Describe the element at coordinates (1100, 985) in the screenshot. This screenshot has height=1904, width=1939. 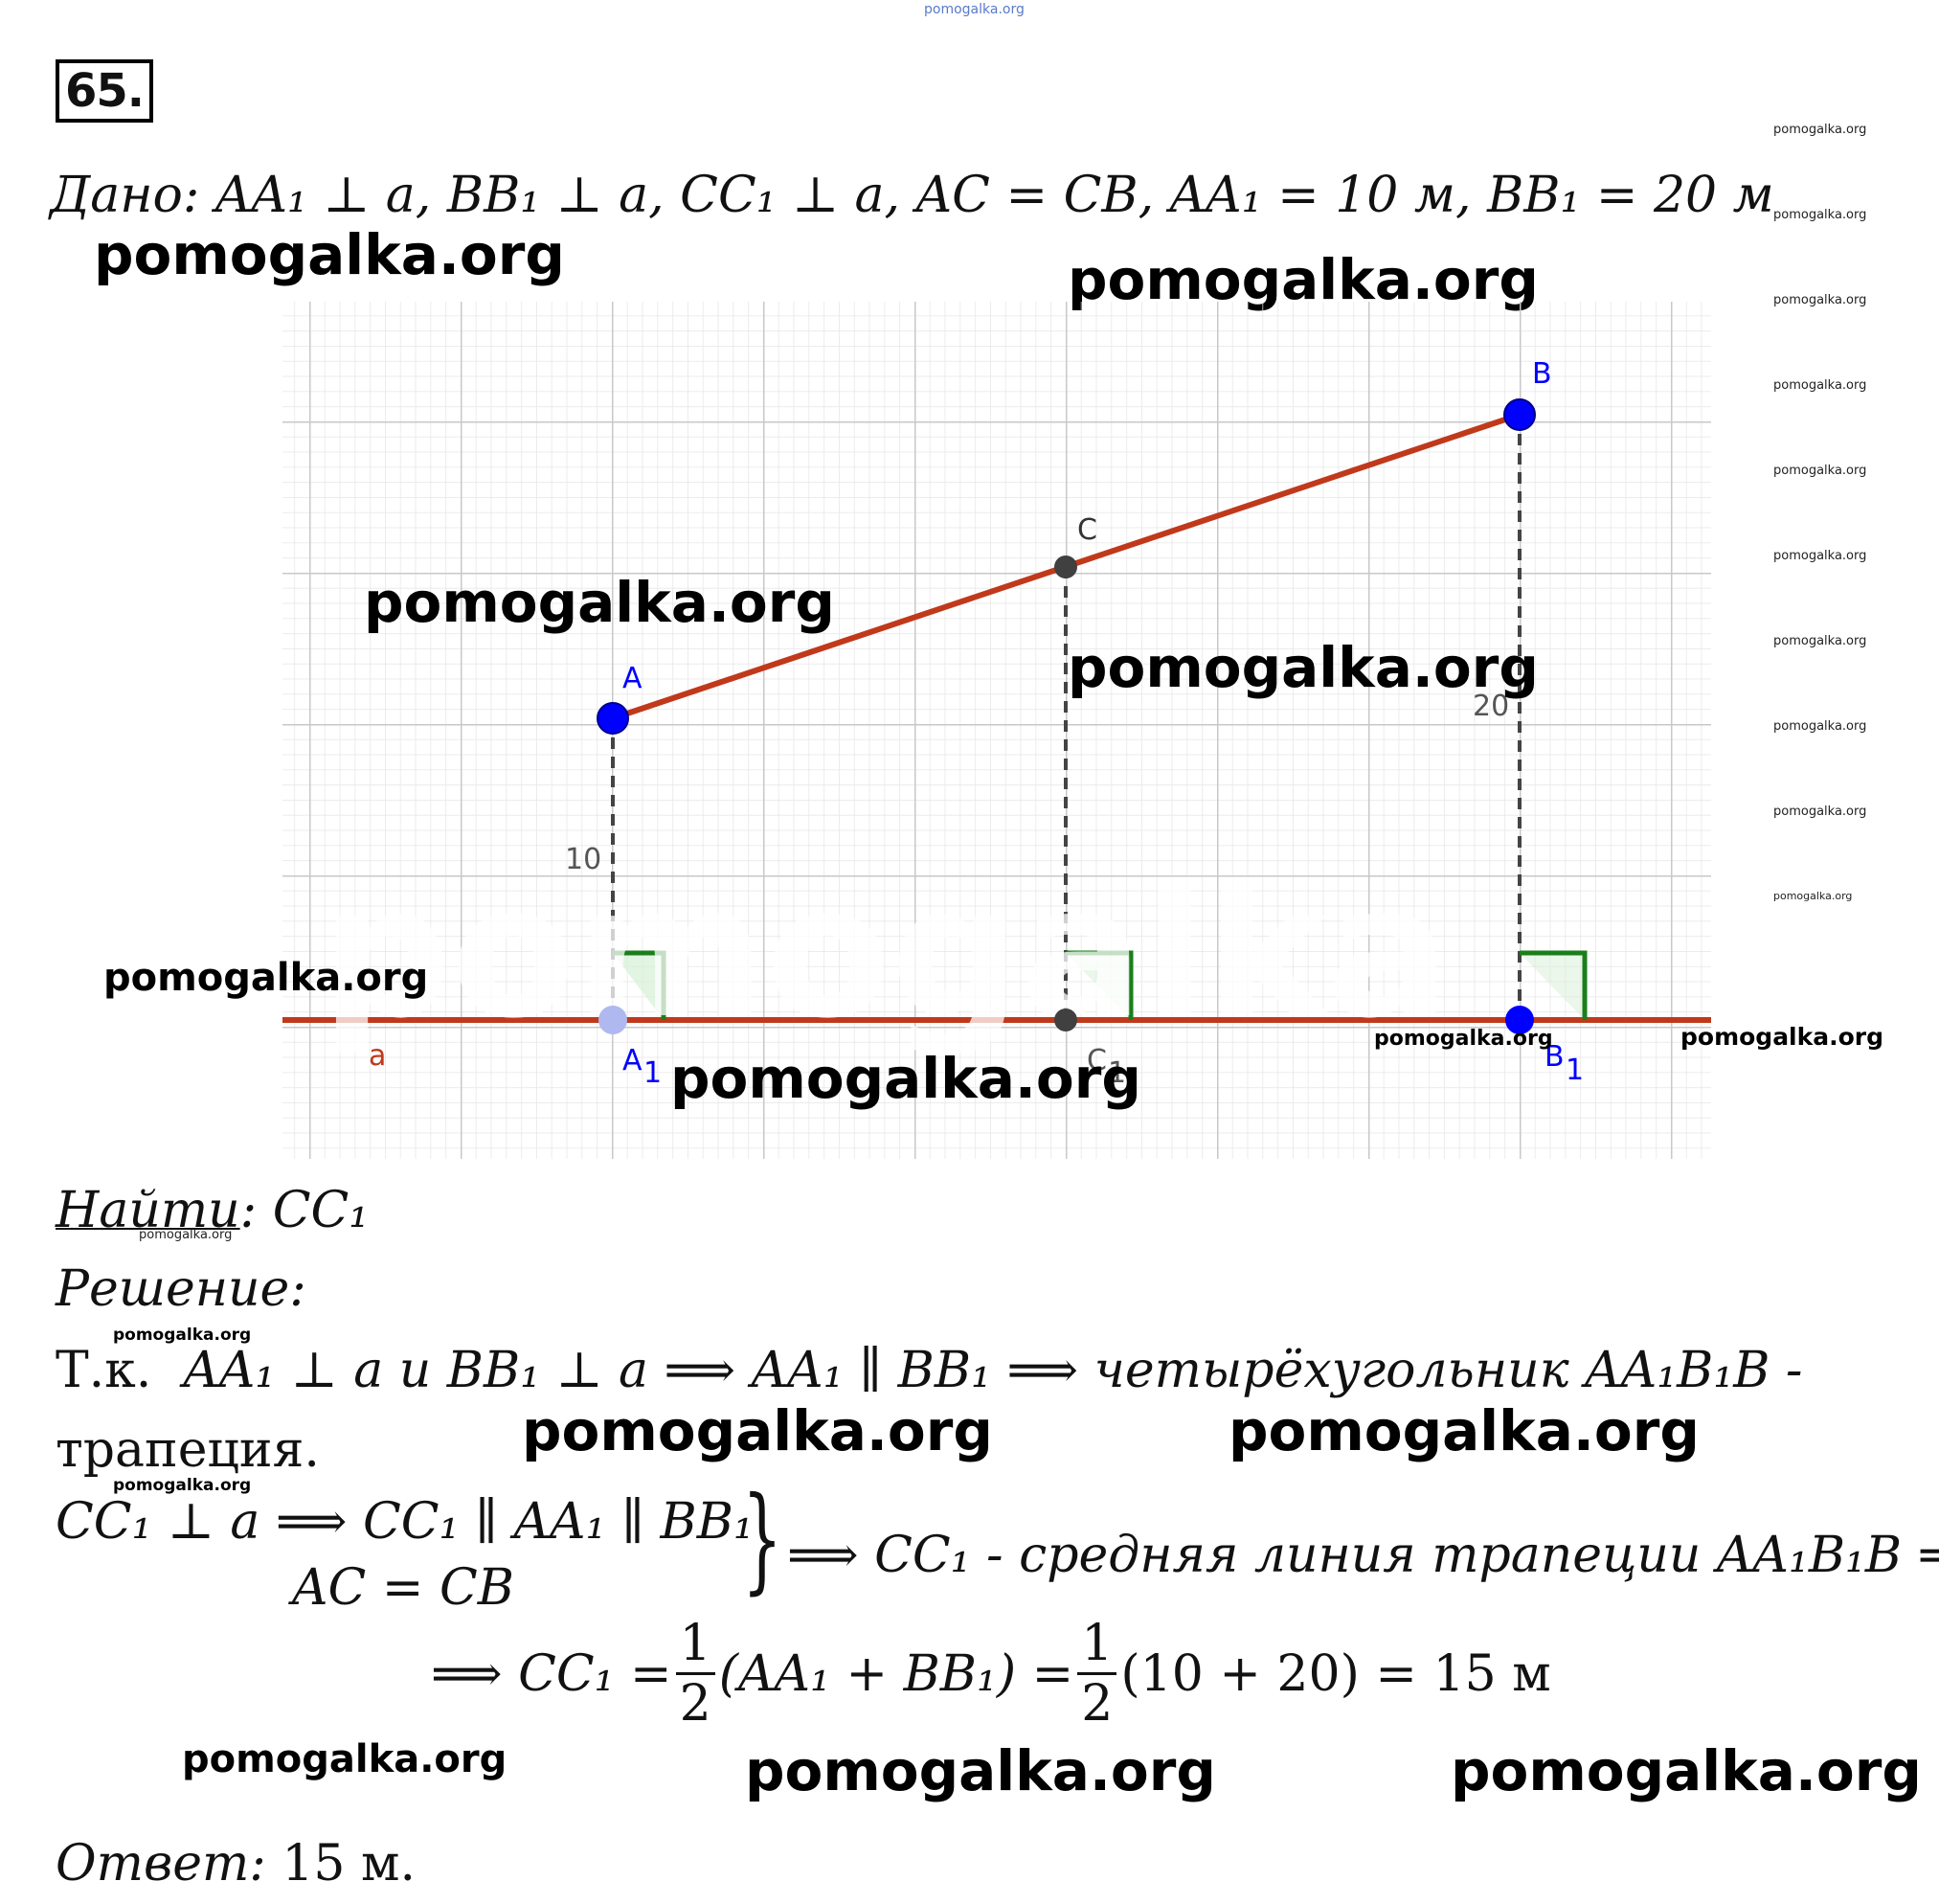
I see `right-angle-c1` at that location.